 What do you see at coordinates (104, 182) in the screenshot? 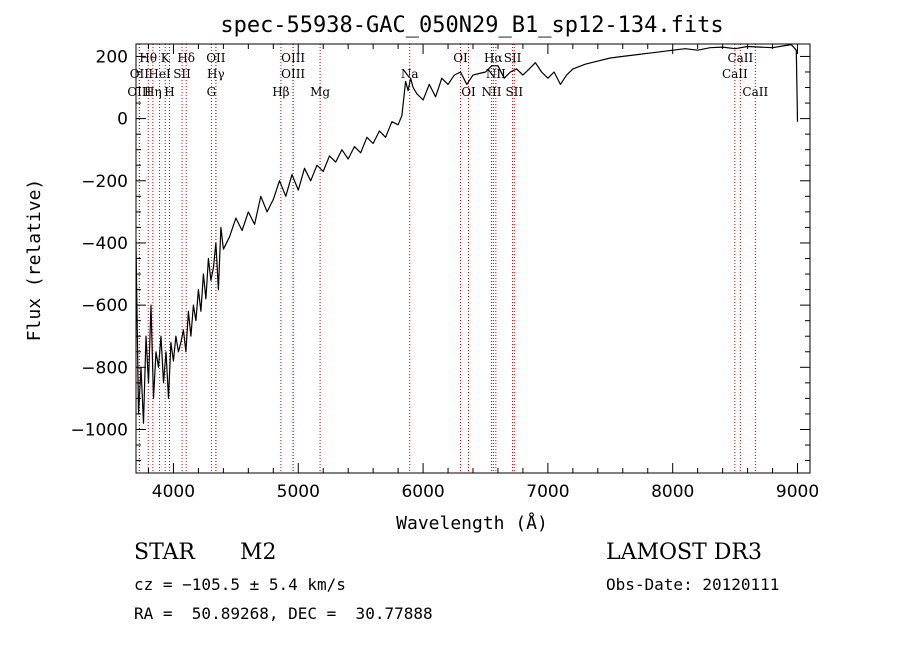
I see `y-tick-label: −200` at bounding box center [104, 182].